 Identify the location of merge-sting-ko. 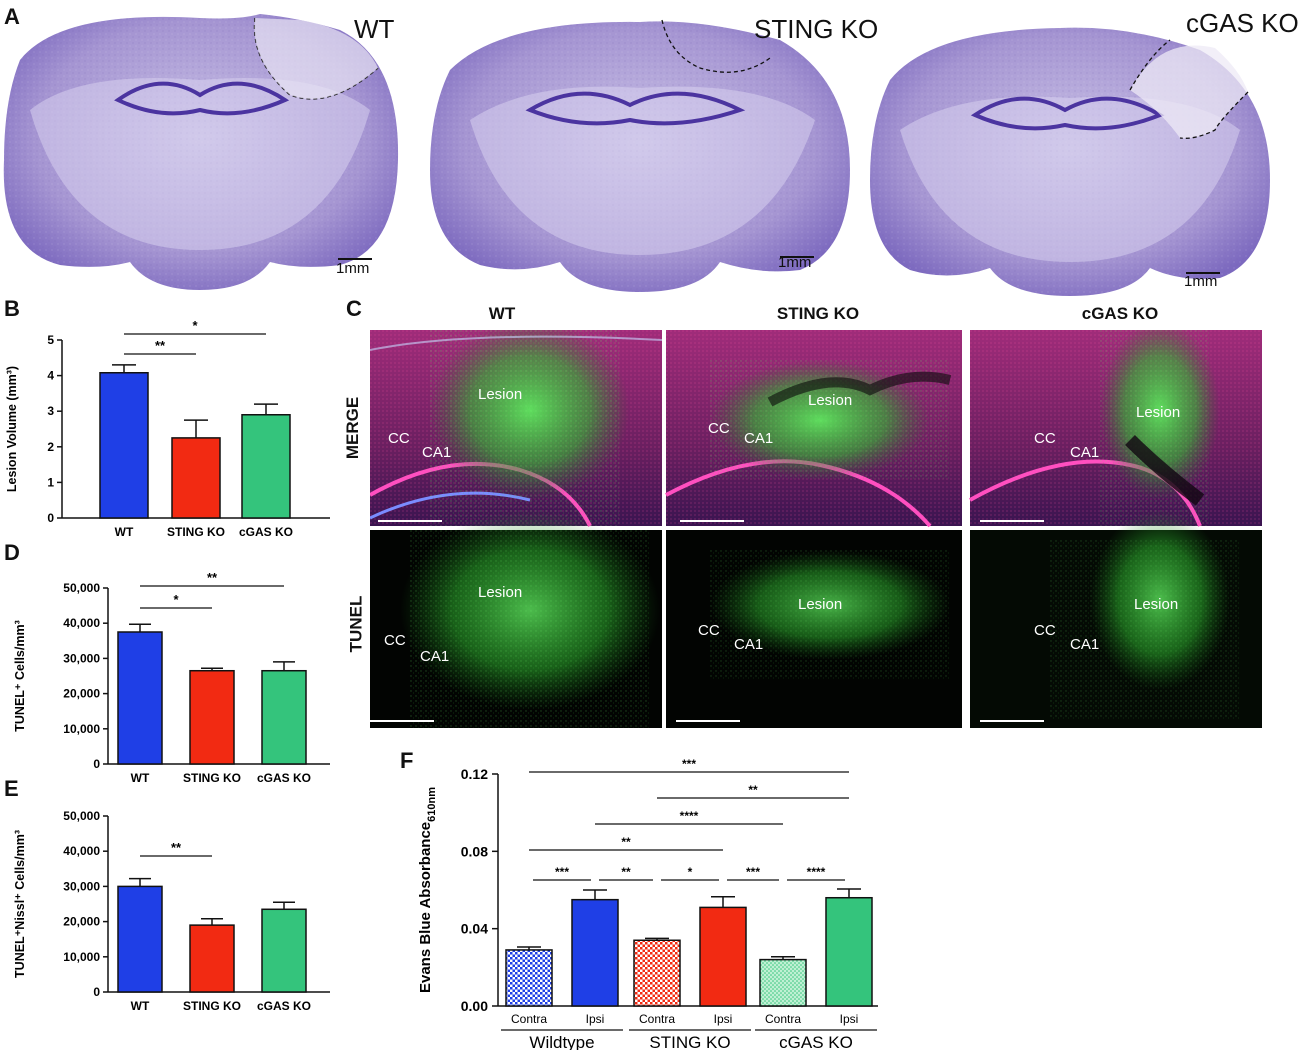
(813, 429).